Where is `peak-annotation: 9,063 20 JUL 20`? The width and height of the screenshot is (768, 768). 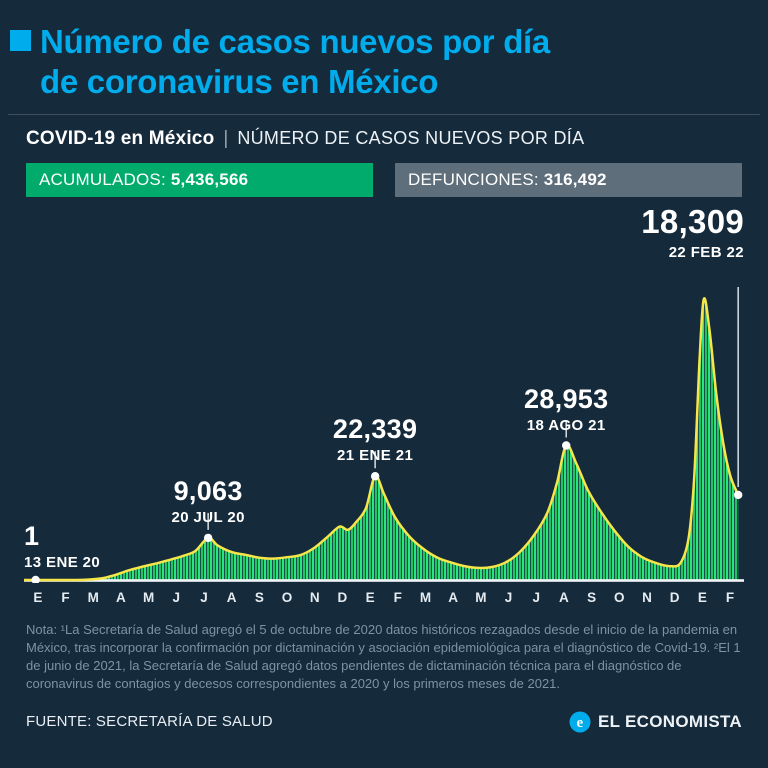 peak-annotation: 9,063 20 JUL 20 is located at coordinates (207, 501).